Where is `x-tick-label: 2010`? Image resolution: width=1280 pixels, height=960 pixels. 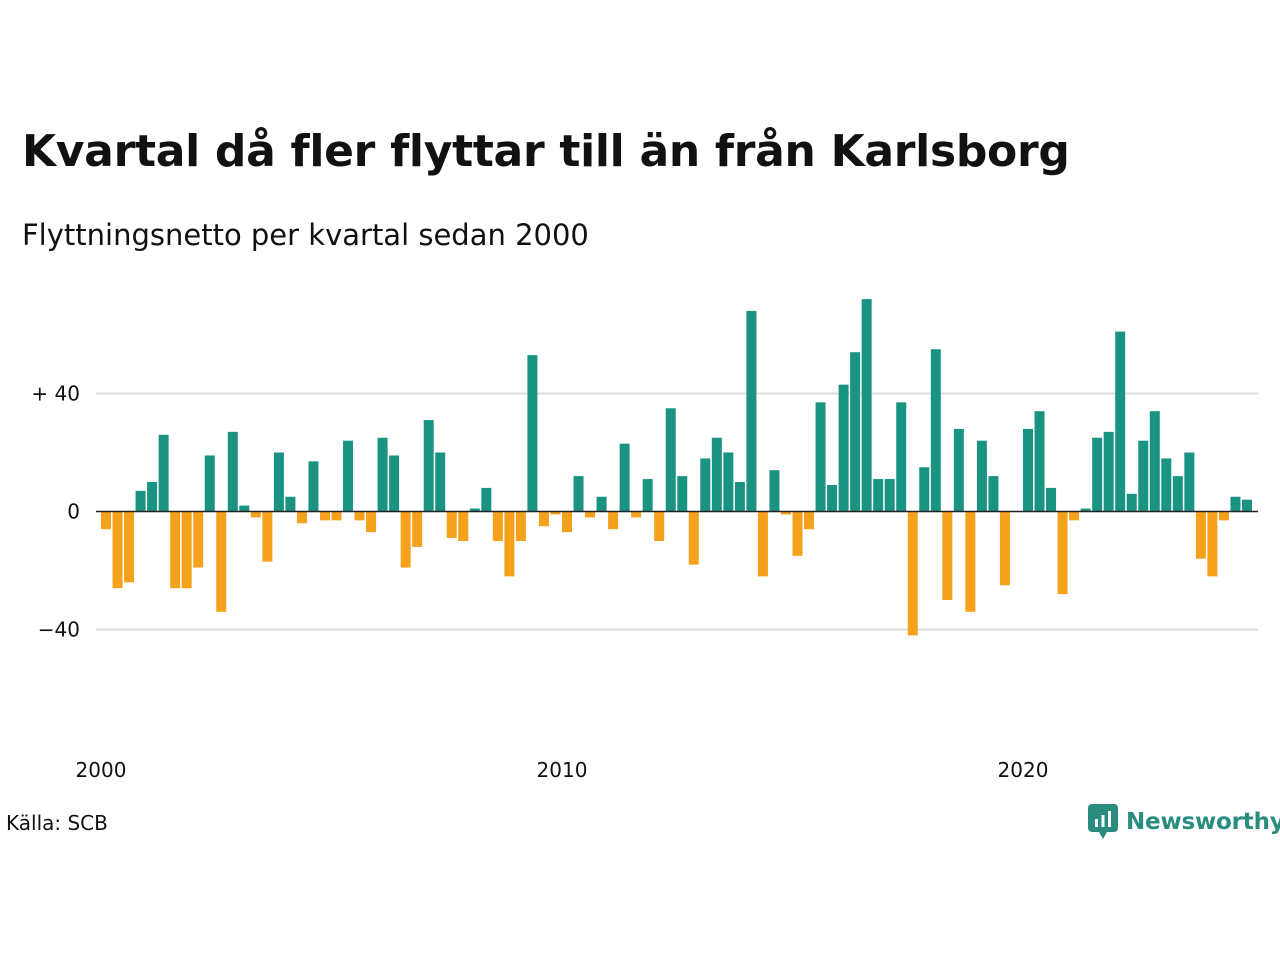 x-tick-label: 2010 is located at coordinates (562, 770).